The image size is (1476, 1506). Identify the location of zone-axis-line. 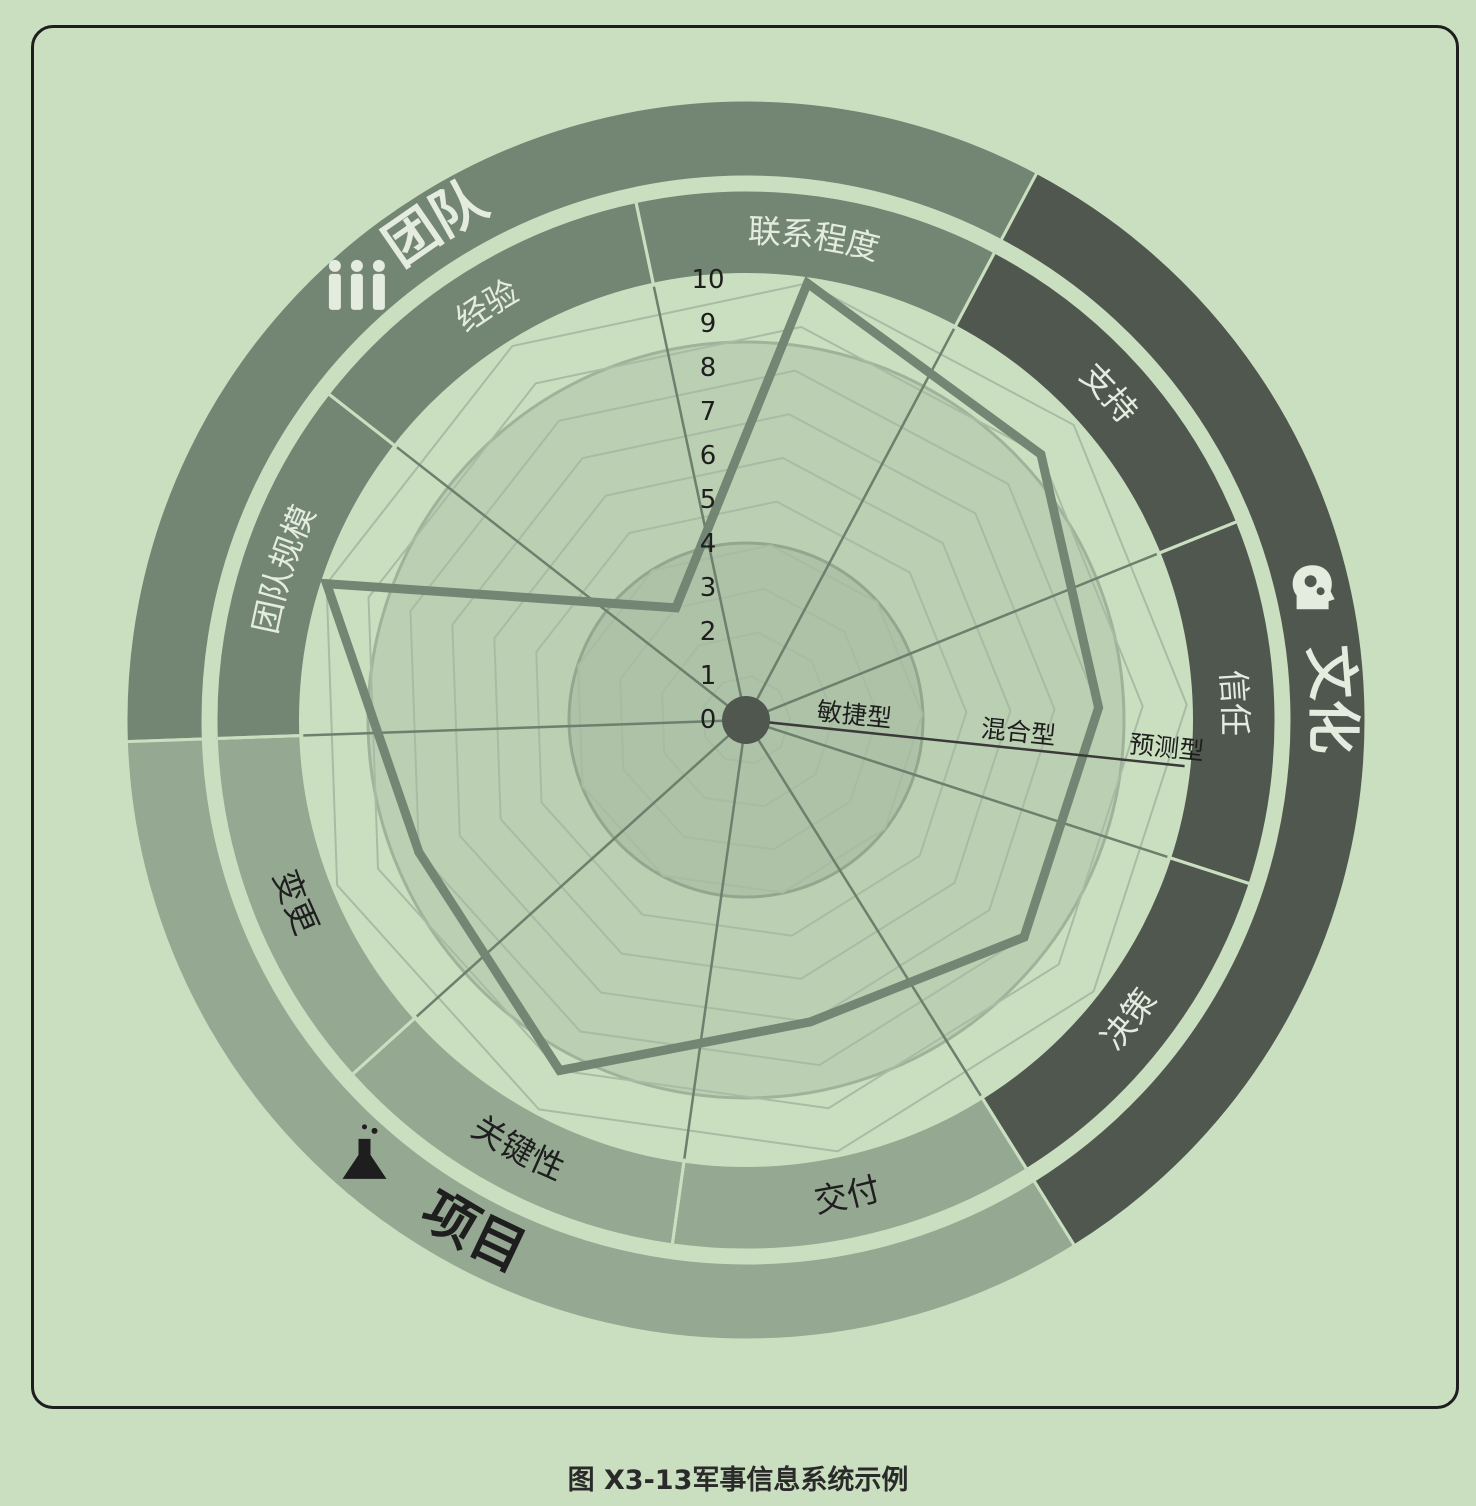
(965, 743).